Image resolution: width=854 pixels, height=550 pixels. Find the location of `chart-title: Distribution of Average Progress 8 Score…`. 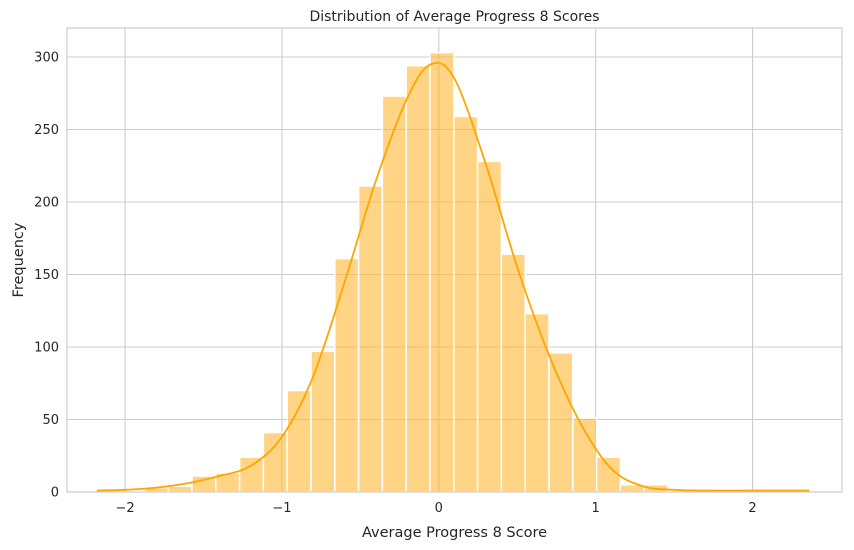

chart-title: Distribution of Average Progress 8 Score… is located at coordinates (454, 17).